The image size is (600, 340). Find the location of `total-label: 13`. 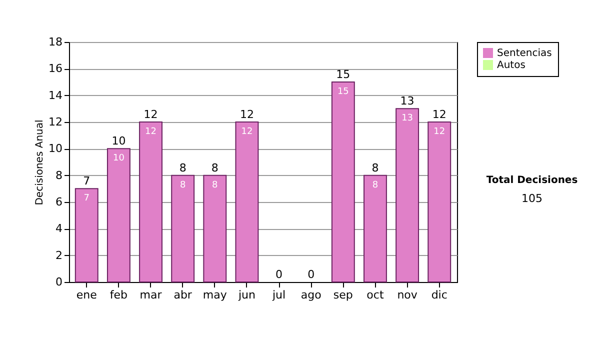

total-label: 13 is located at coordinates (407, 101).